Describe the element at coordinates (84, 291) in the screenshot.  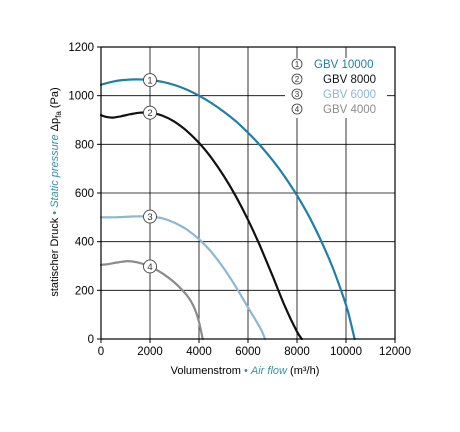
I see `y-tick-label: 200` at that location.